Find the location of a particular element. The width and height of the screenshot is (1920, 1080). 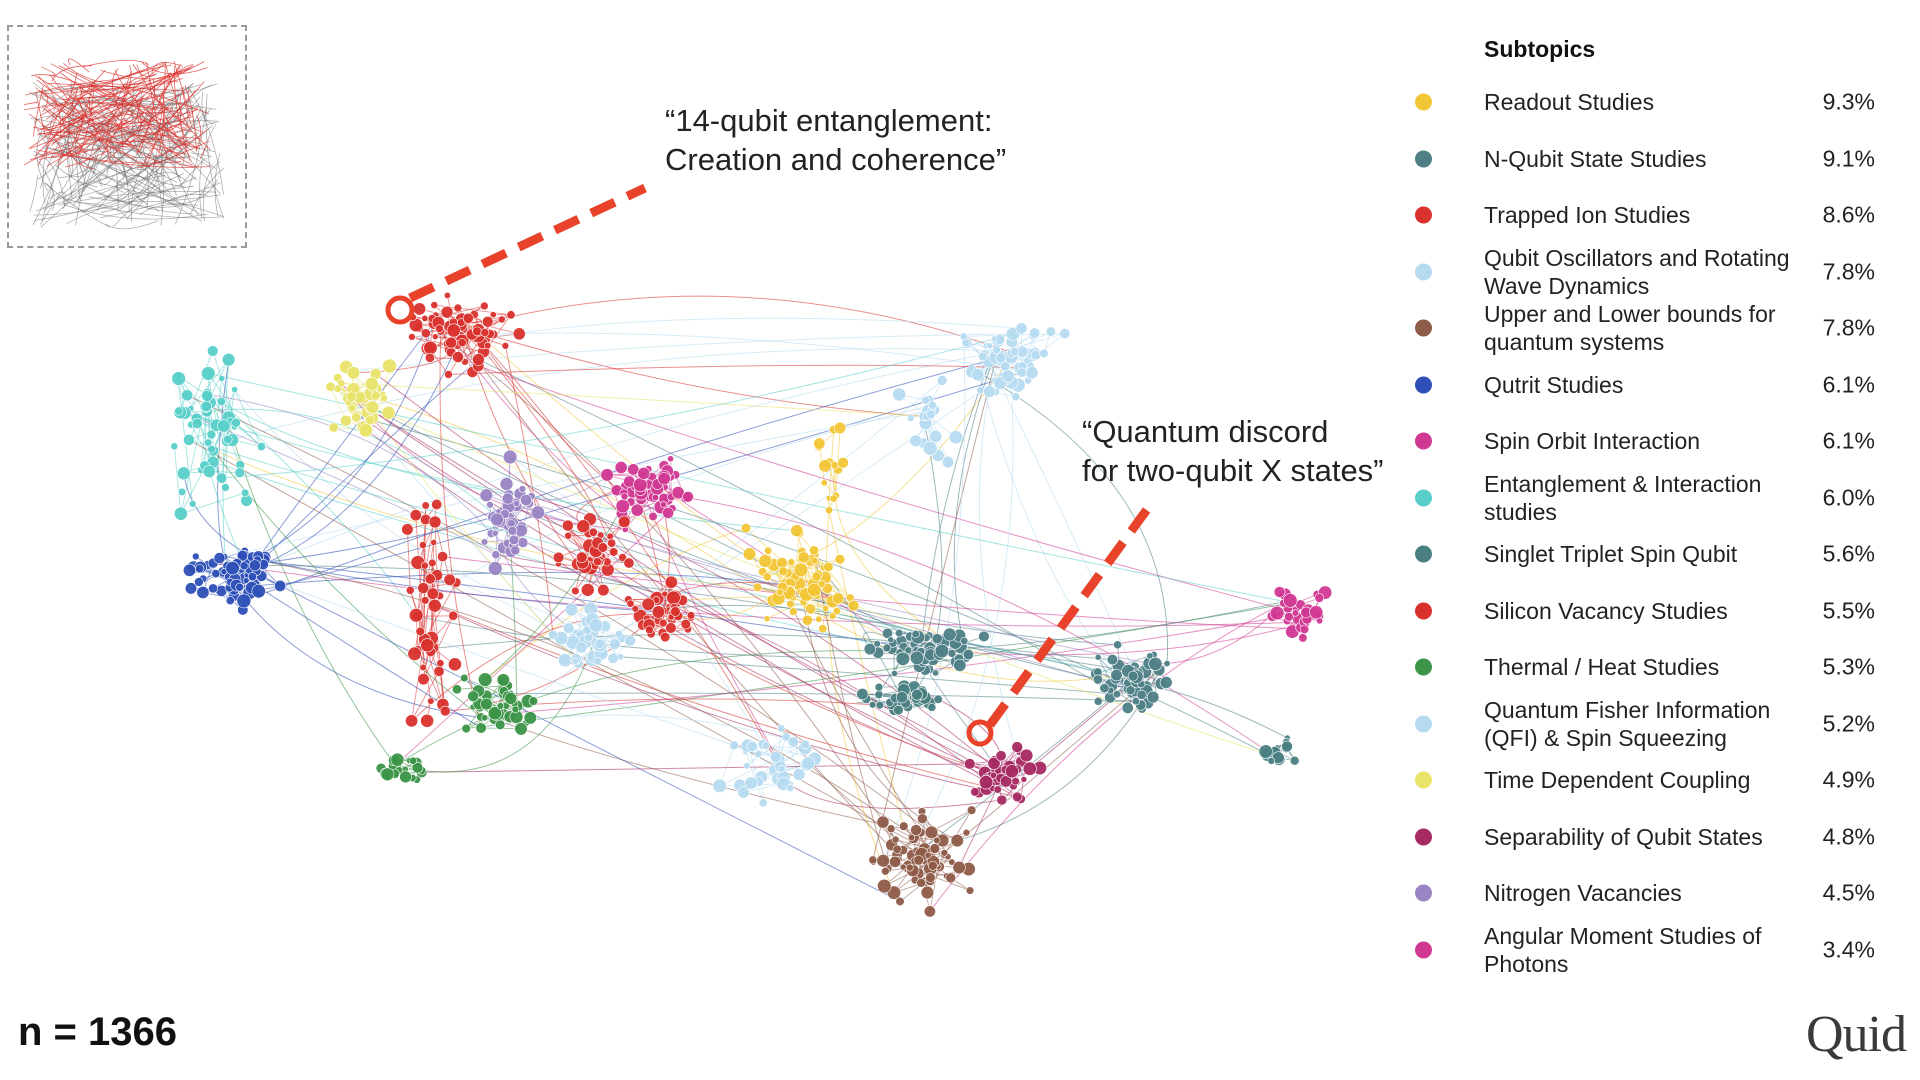

legend-item-label: Entanglement & Interaction studies is located at coordinates (1623, 497).